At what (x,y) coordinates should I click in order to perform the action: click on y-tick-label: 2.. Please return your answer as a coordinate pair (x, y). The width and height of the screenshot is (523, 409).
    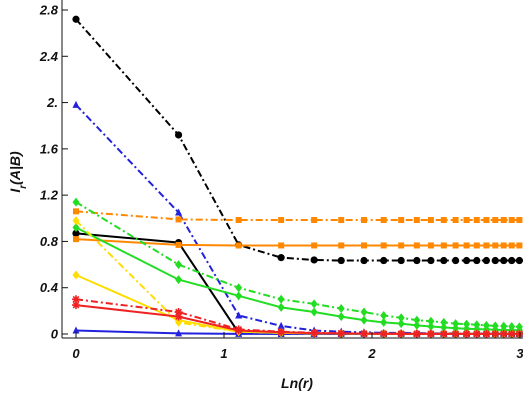
    Looking at the image, I should click on (52, 102).